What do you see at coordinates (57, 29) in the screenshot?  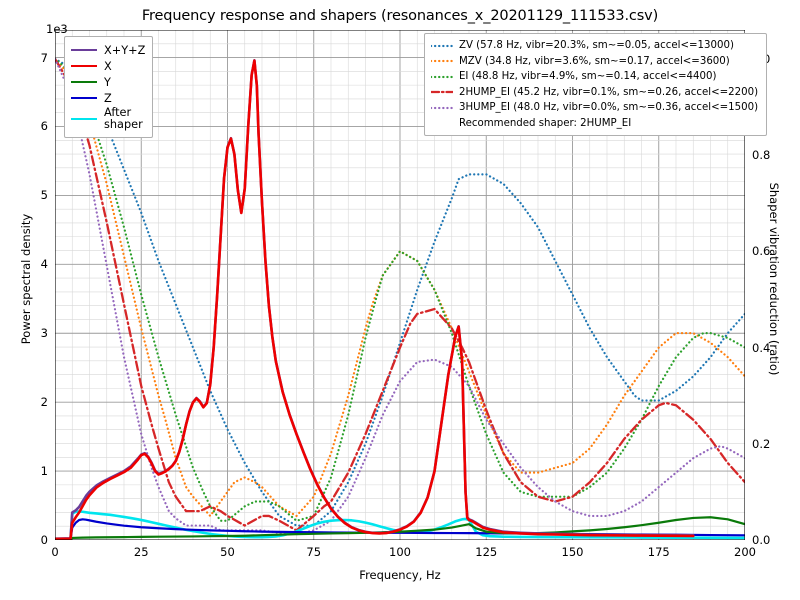 I see `y-axis-offset-label: 1e3` at bounding box center [57, 29].